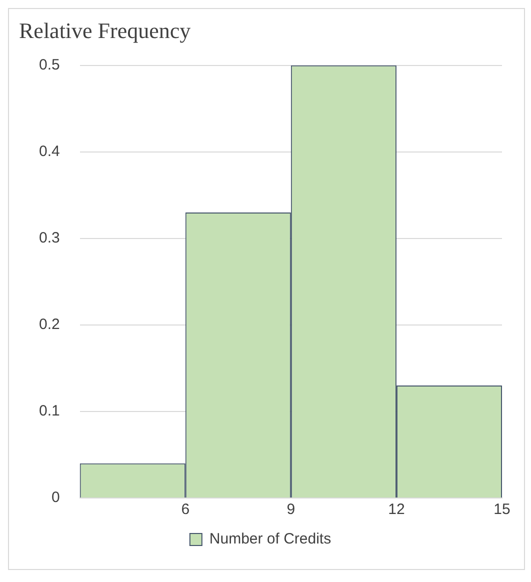 The image size is (531, 582). What do you see at coordinates (49, 411) in the screenshot?
I see `y-tick-label: 0.1` at bounding box center [49, 411].